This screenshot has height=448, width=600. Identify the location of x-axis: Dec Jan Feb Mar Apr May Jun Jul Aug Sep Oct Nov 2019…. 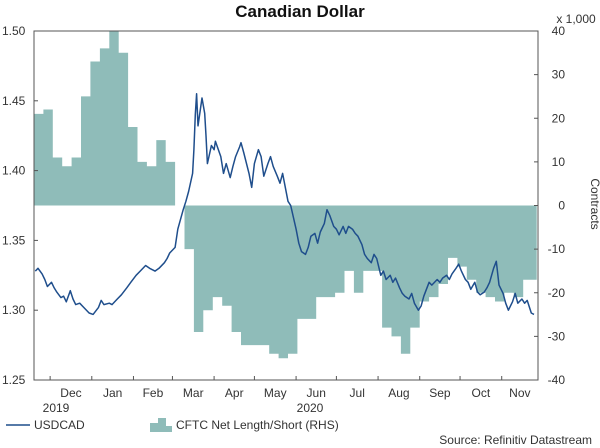
(287, 395).